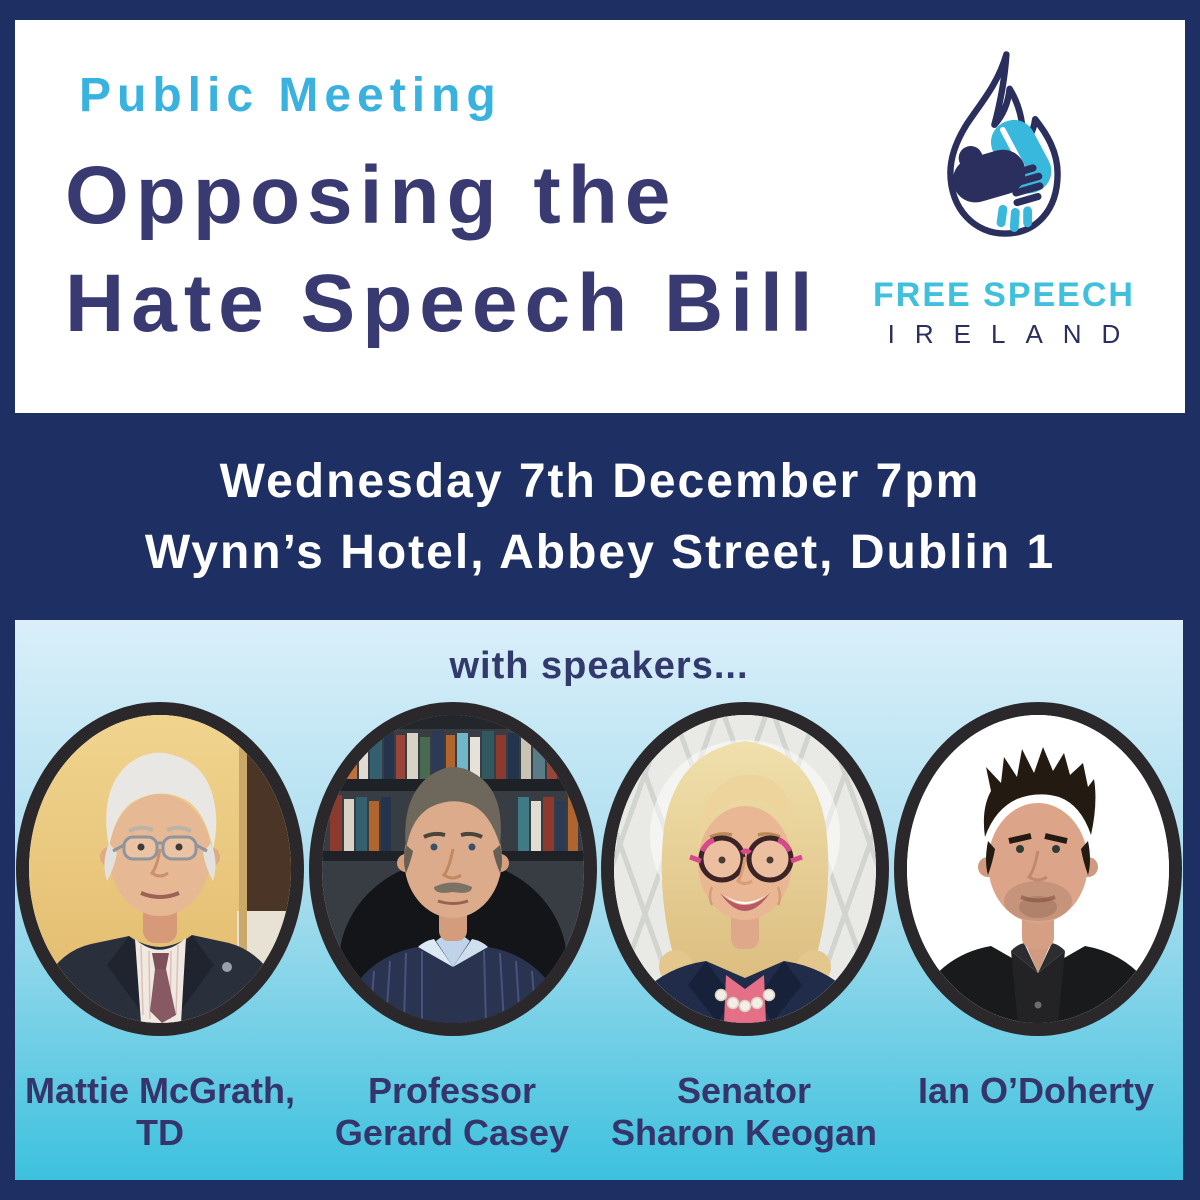  Describe the element at coordinates (1014, 334) in the screenshot. I see `logo-wordmark-line2: IRELAND` at that location.